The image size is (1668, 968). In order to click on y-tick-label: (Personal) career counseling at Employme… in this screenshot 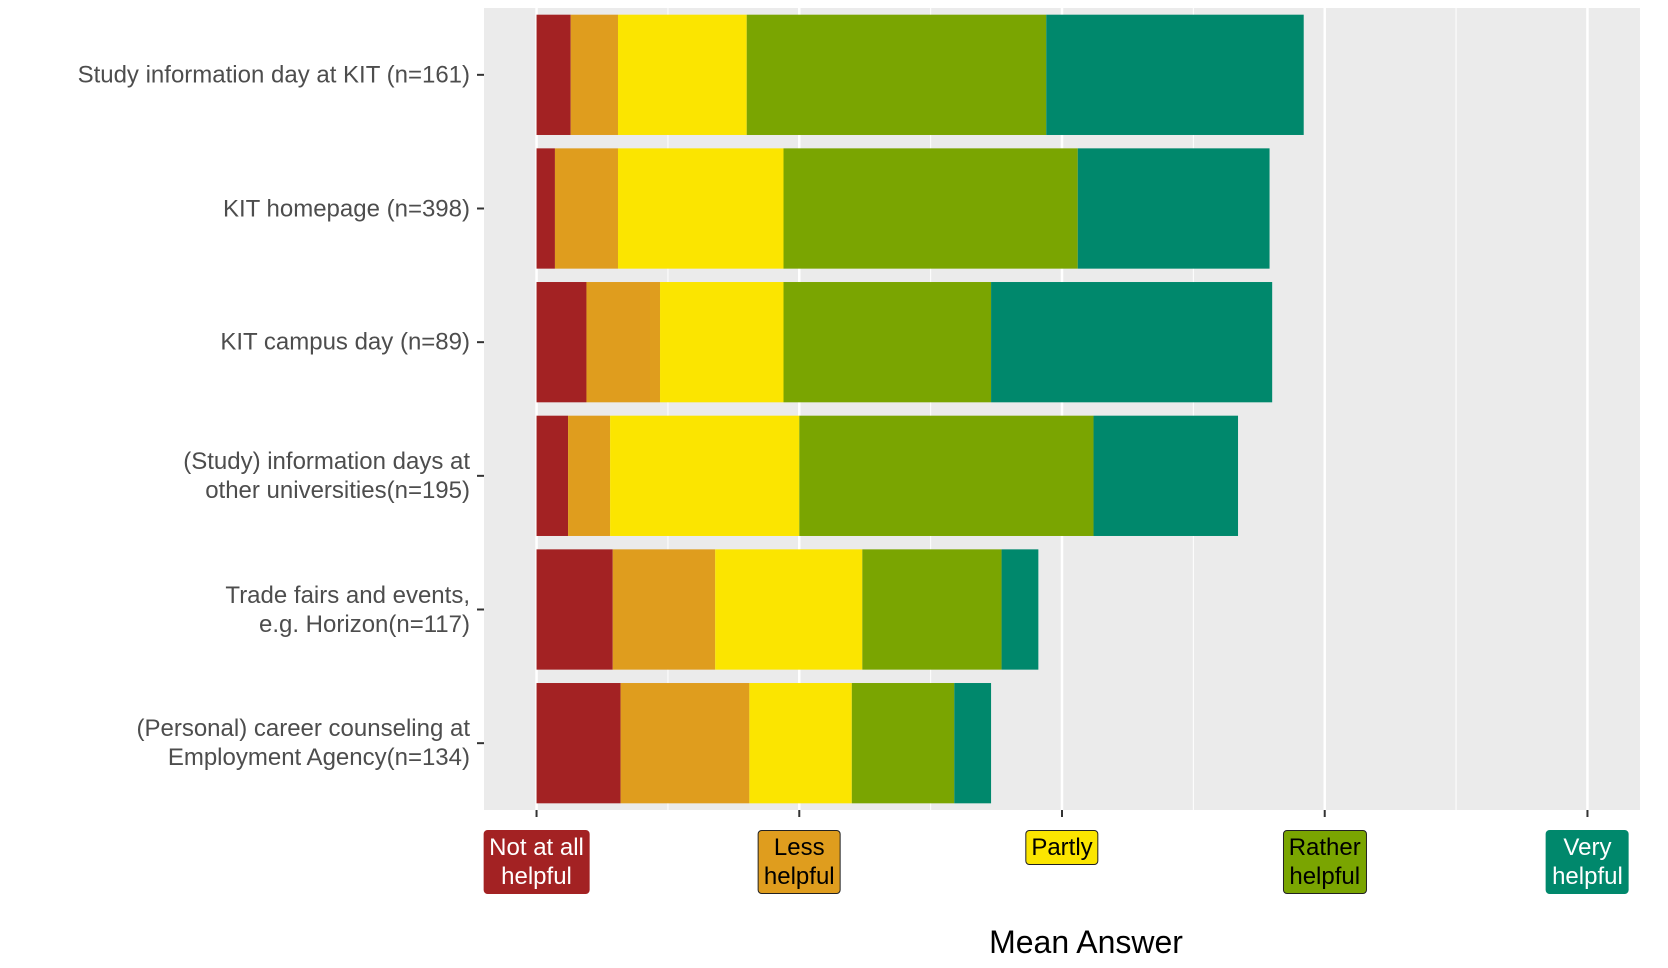, I will do `click(303, 743)`.